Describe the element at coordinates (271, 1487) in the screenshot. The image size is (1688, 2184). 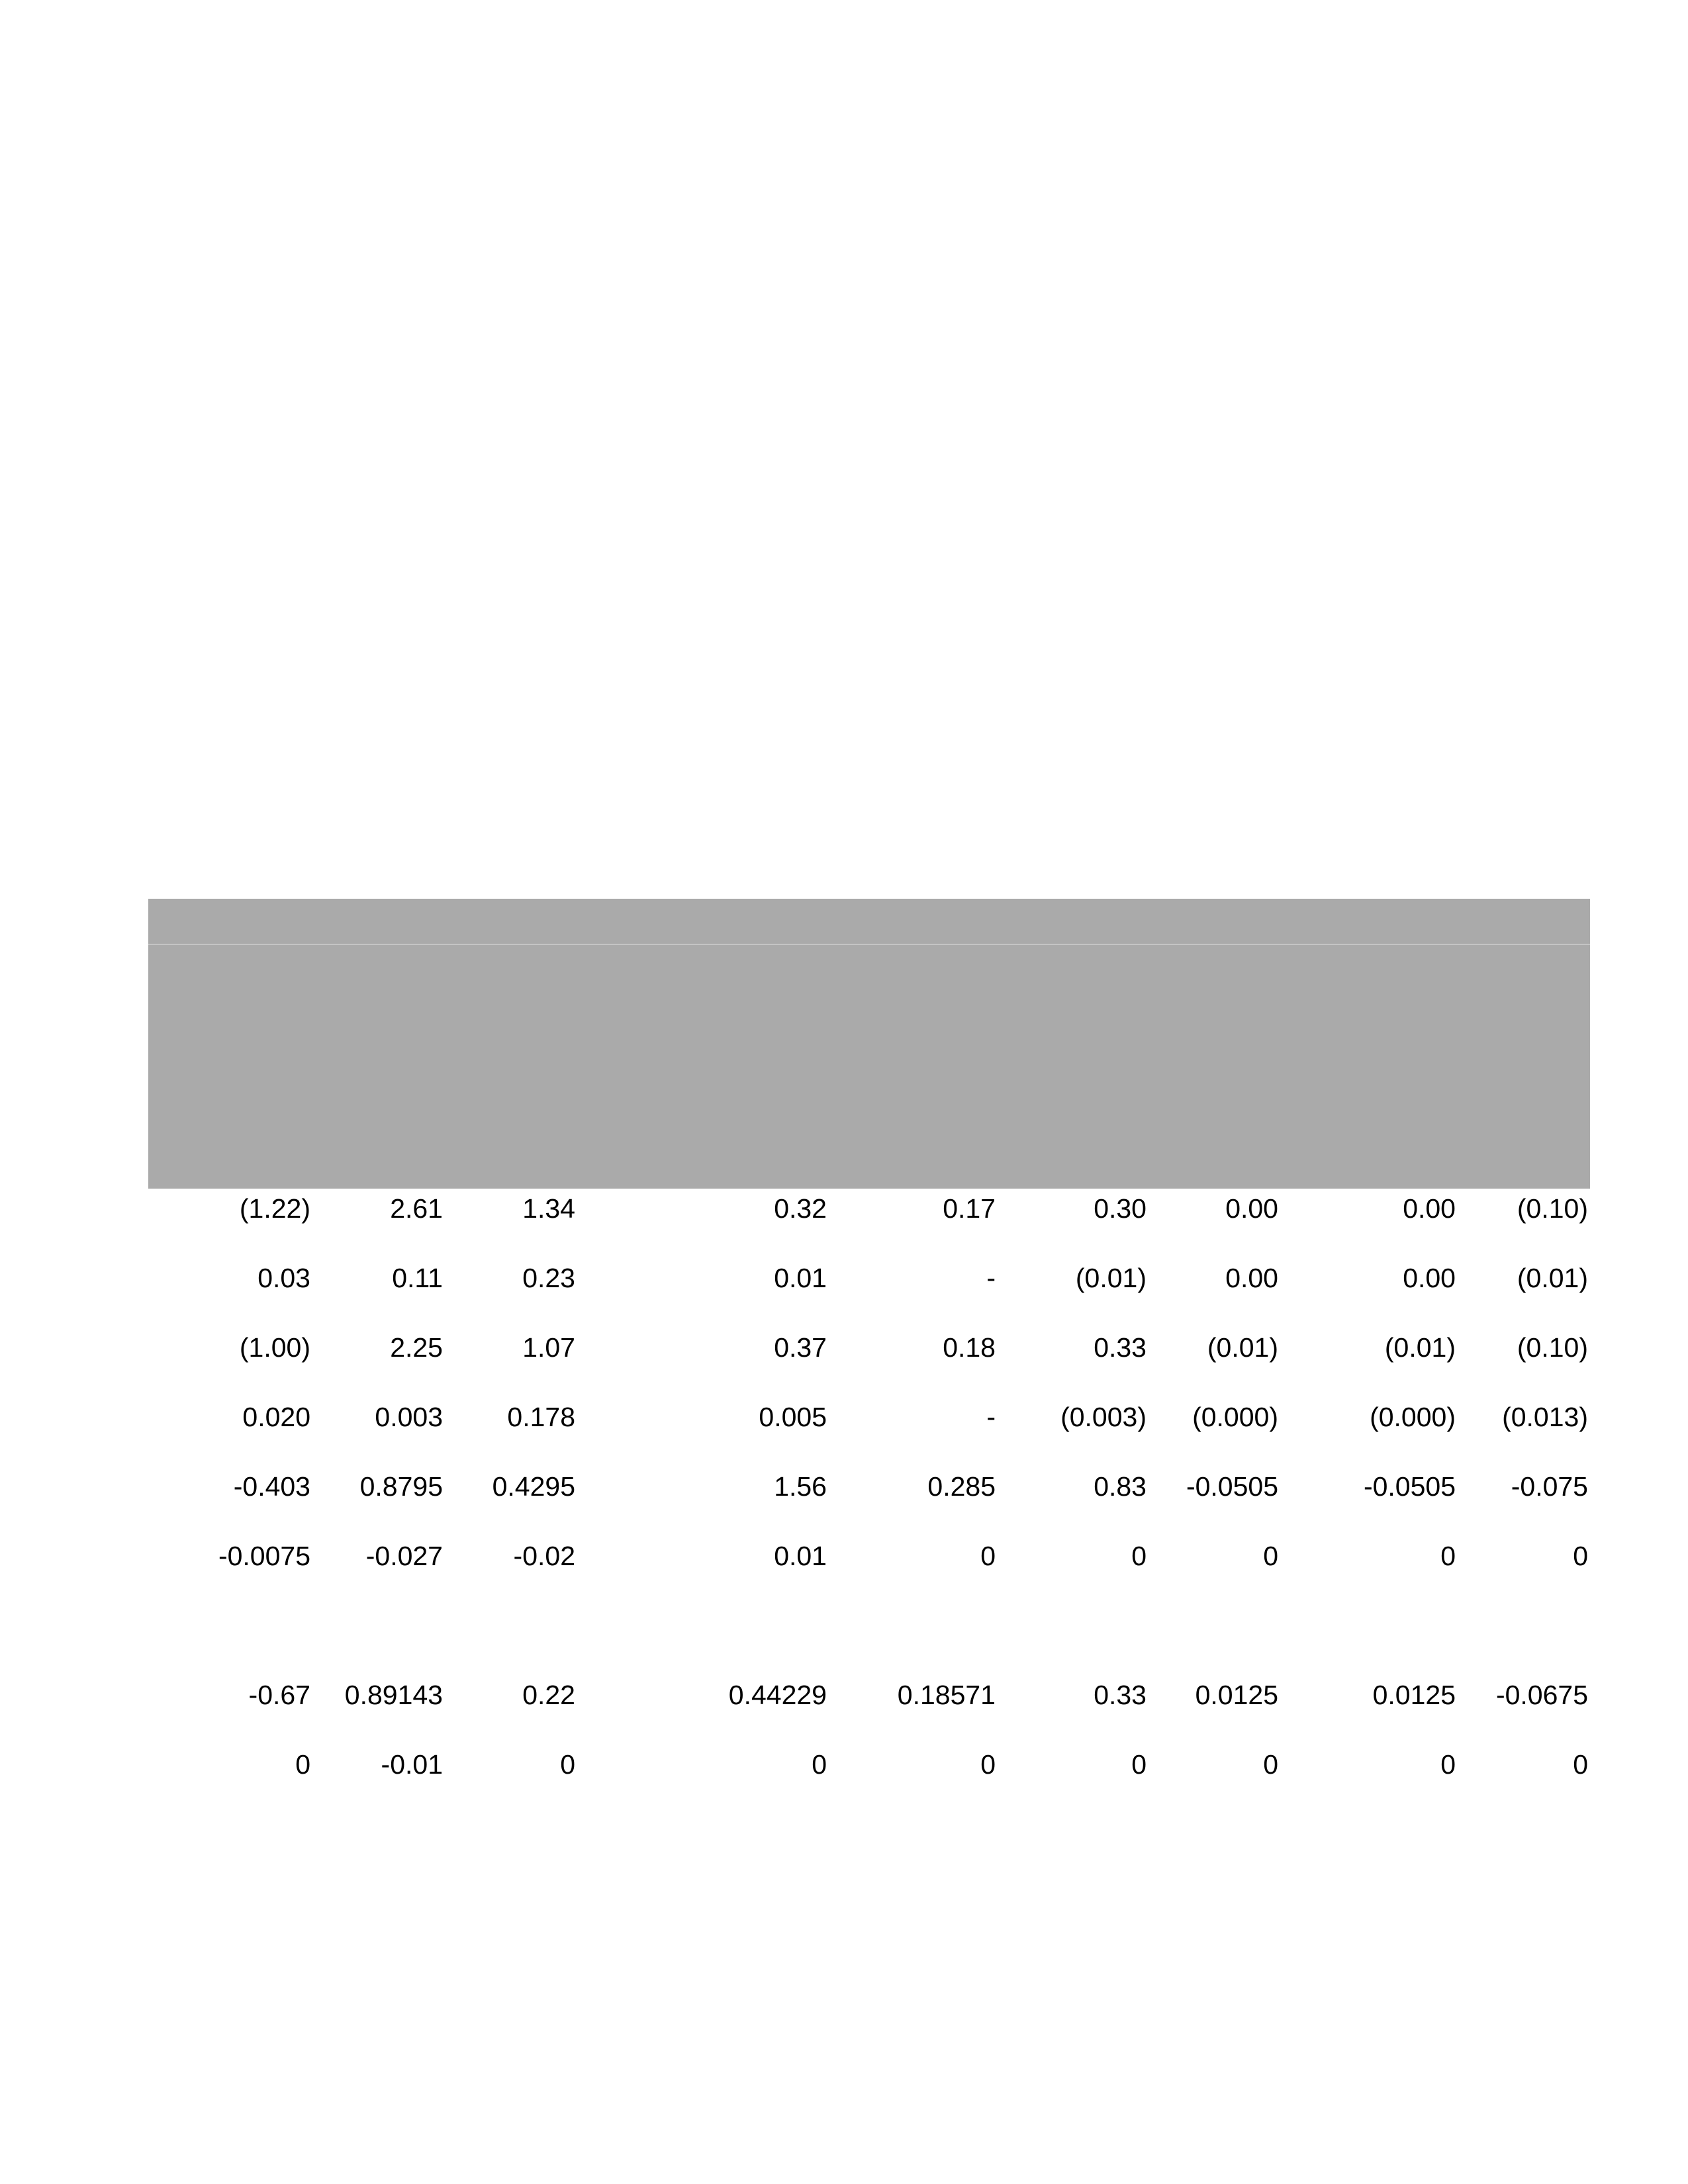
I see `table-cell: -0.403` at that location.